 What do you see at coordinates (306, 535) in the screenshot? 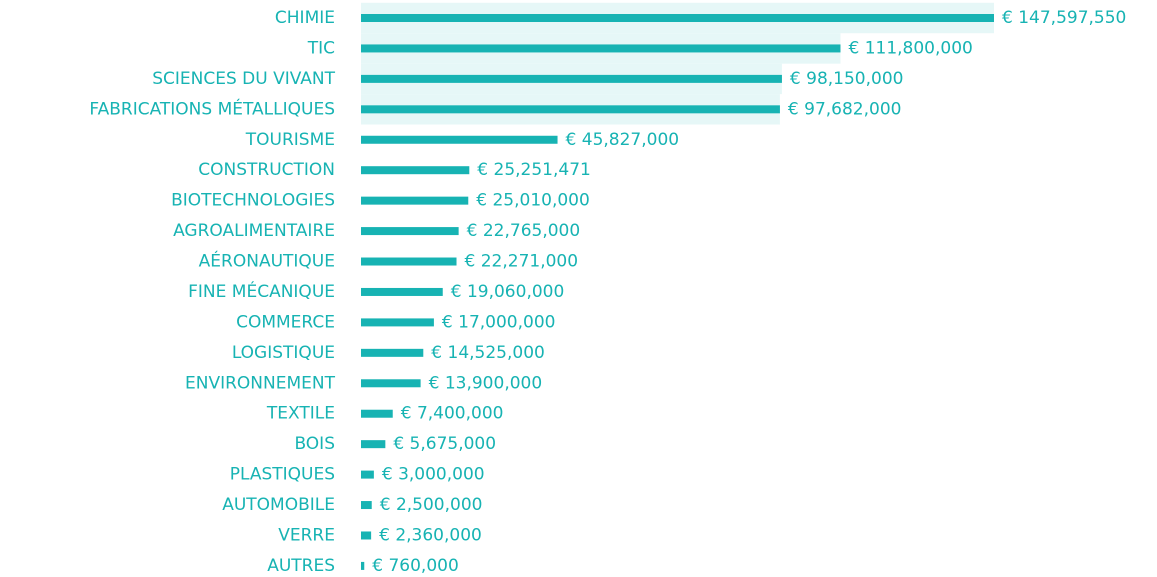
I see `category-label: VERRE` at bounding box center [306, 535].